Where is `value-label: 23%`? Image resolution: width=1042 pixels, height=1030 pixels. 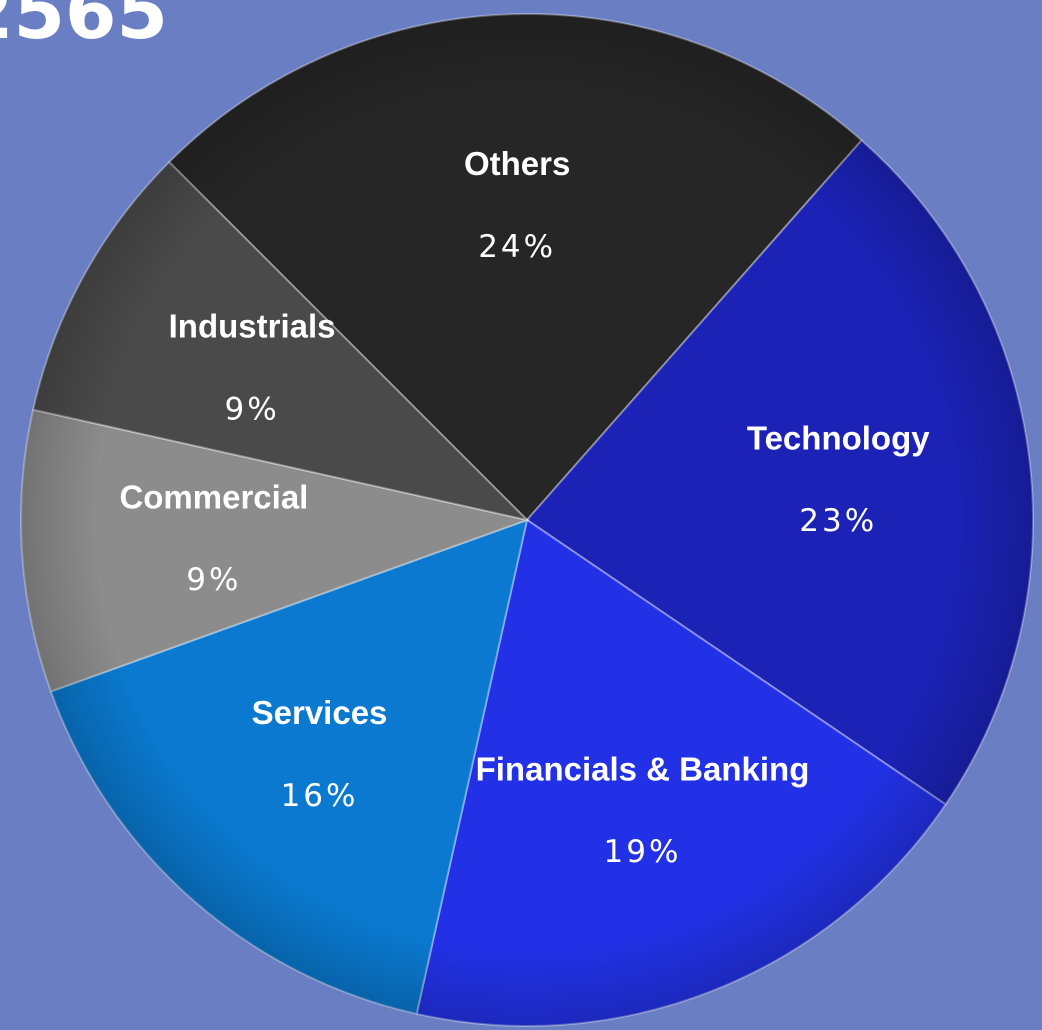
value-label: 23% is located at coordinates (838, 521).